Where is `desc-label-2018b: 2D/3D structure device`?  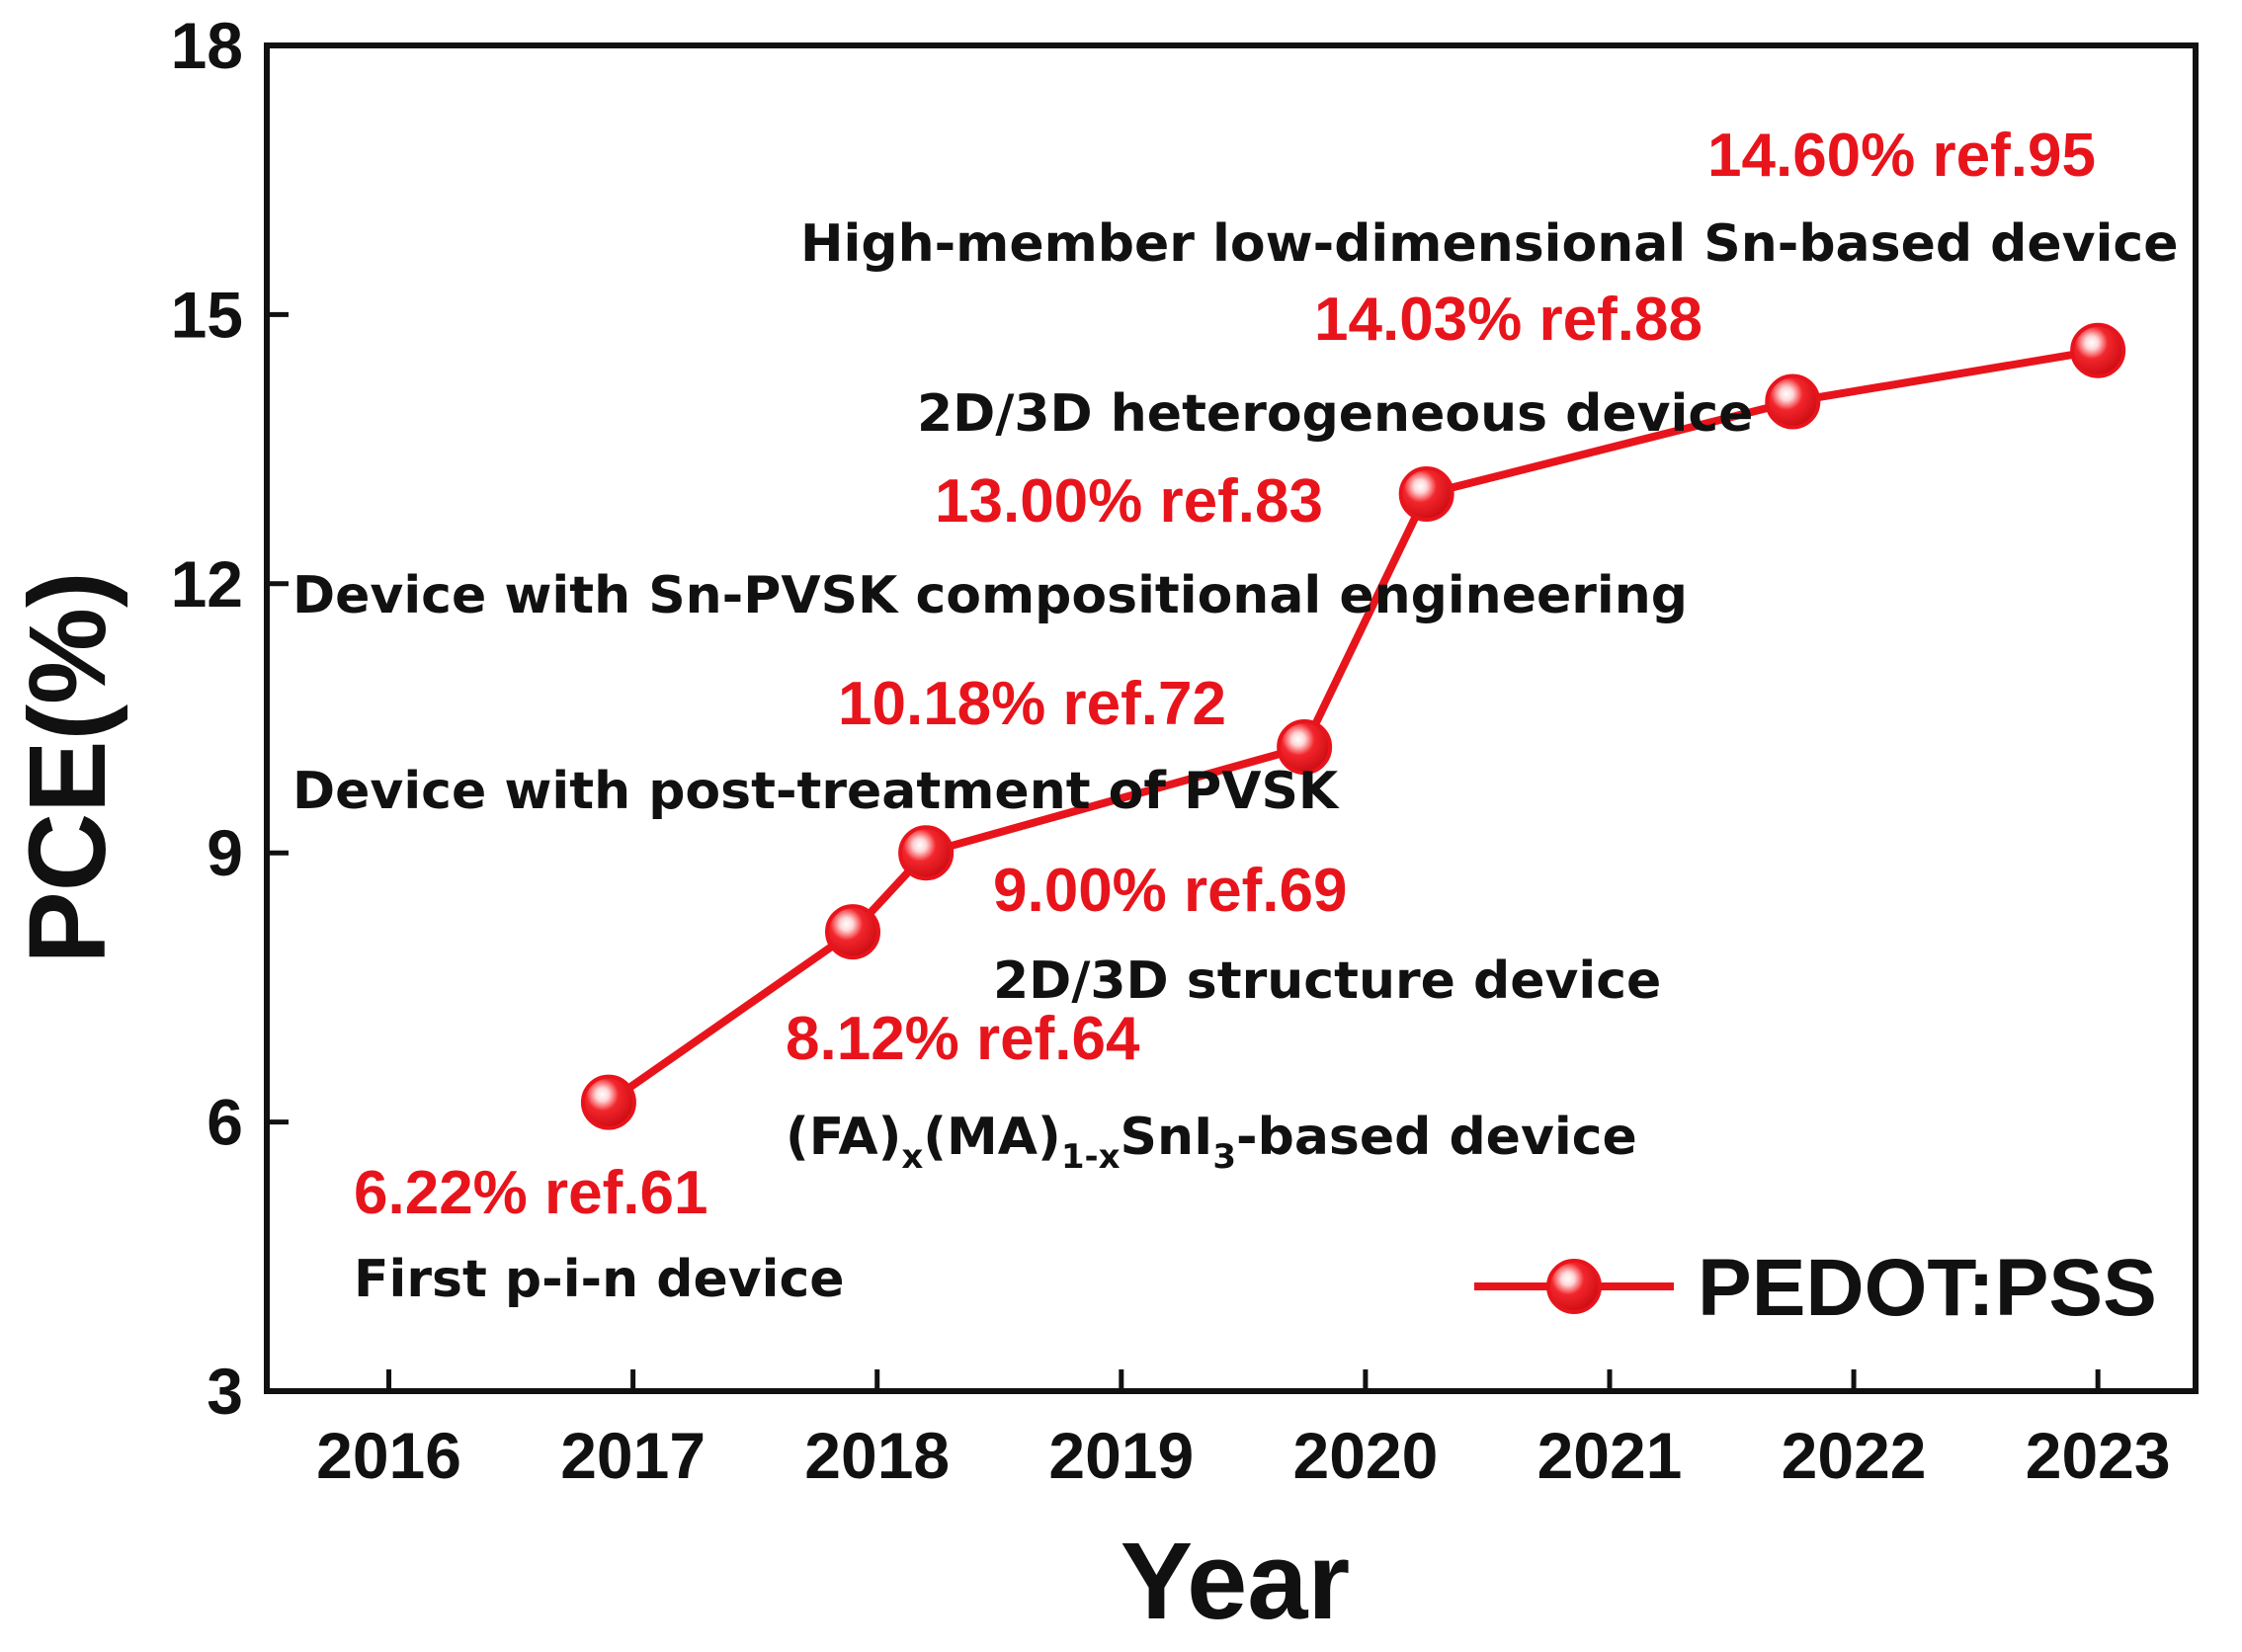 desc-label-2018b: 2D/3D structure device is located at coordinates (1327, 981).